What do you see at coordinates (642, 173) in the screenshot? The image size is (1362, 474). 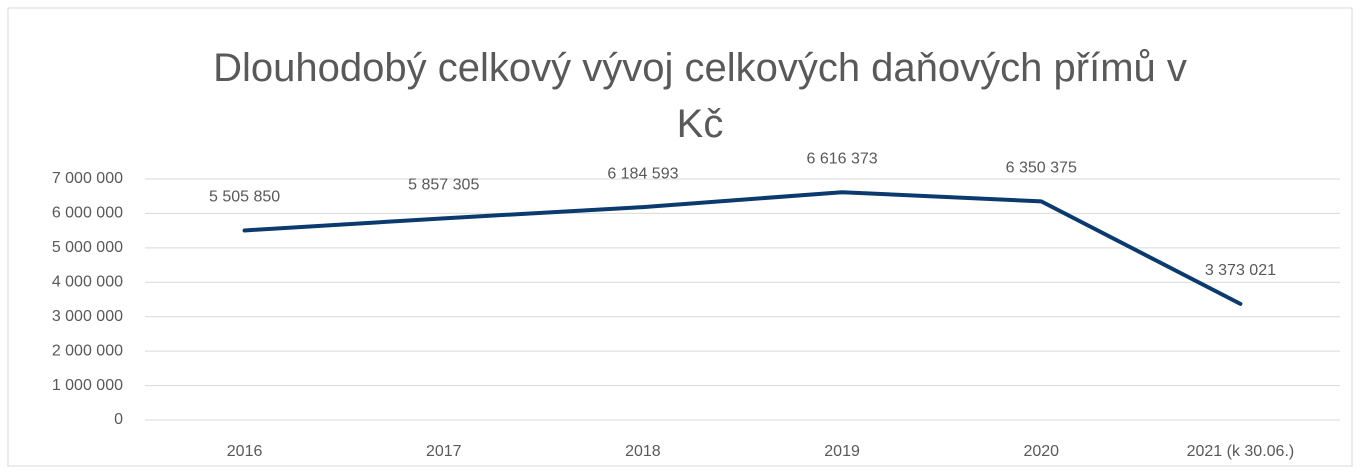 I see `data-label: 6 184 593` at bounding box center [642, 173].